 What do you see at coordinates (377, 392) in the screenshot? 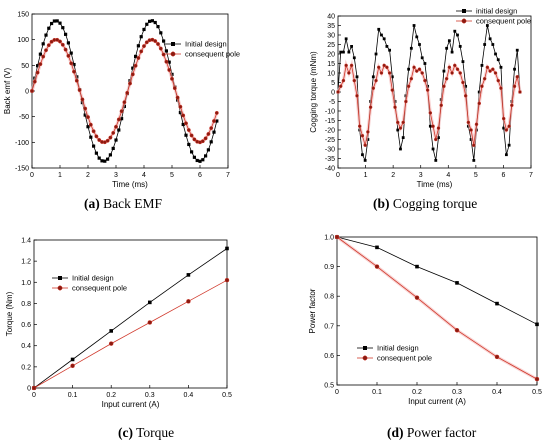
I see `x-tick-label: 0.1` at bounding box center [377, 392].